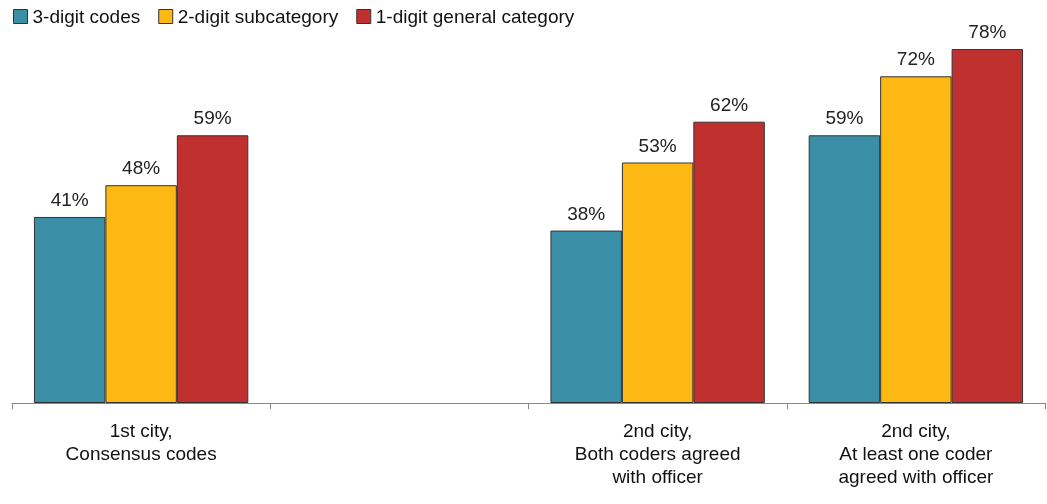 The height and width of the screenshot is (504, 1047). I want to click on x-tick-label: 1st city, Consensus codes, so click(141, 442).